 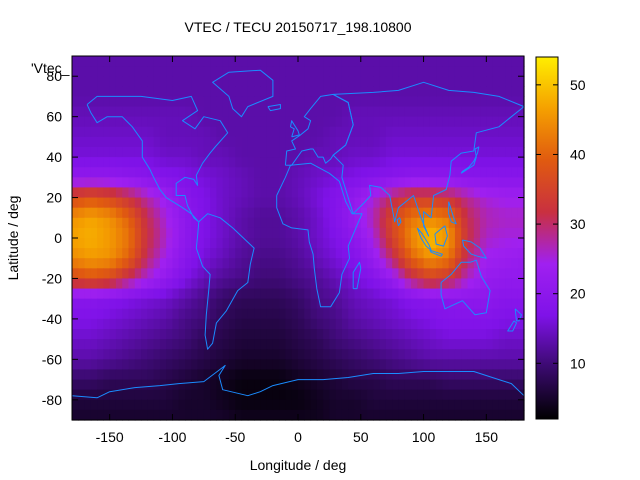 What do you see at coordinates (58, 238) in the screenshot?
I see `y-tick-label: 0` at bounding box center [58, 238].